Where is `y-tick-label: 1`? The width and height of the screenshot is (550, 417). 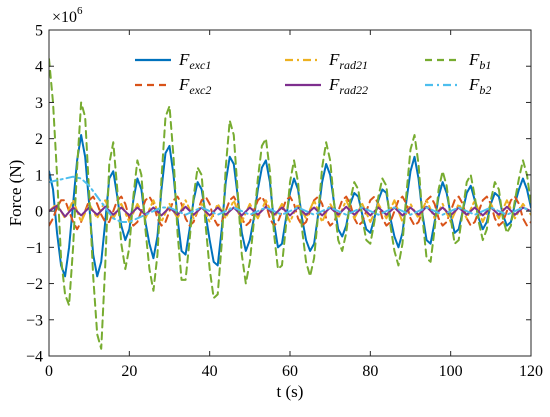
y-tick-label: 1 is located at coordinates (39, 175).